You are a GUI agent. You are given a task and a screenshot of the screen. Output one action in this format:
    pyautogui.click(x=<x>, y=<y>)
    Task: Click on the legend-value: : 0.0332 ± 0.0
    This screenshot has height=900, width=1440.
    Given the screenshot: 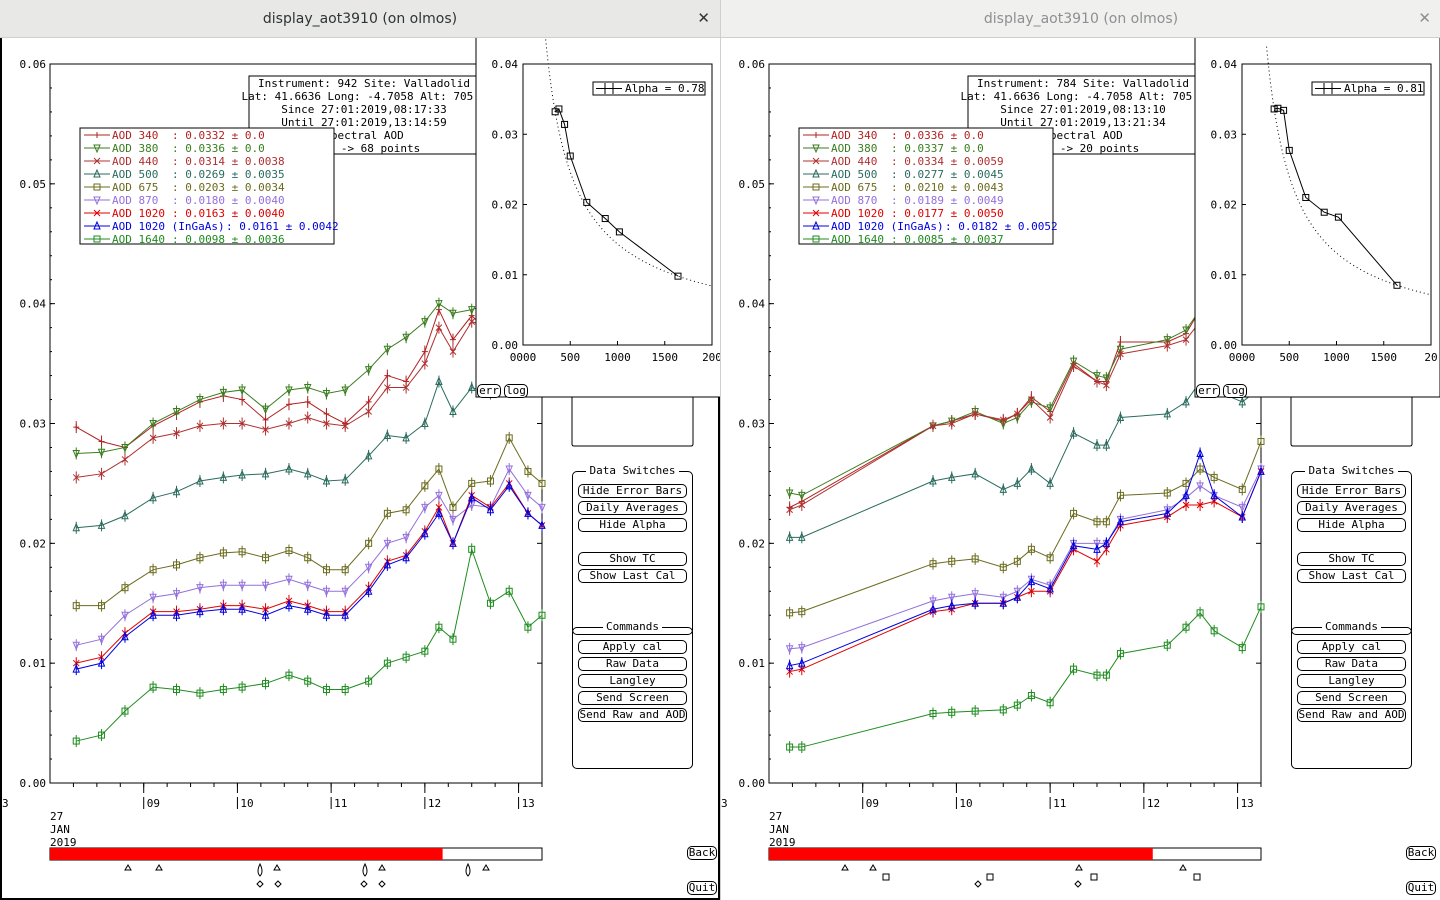 What is the action you would take?
    pyautogui.click(x=218, y=135)
    